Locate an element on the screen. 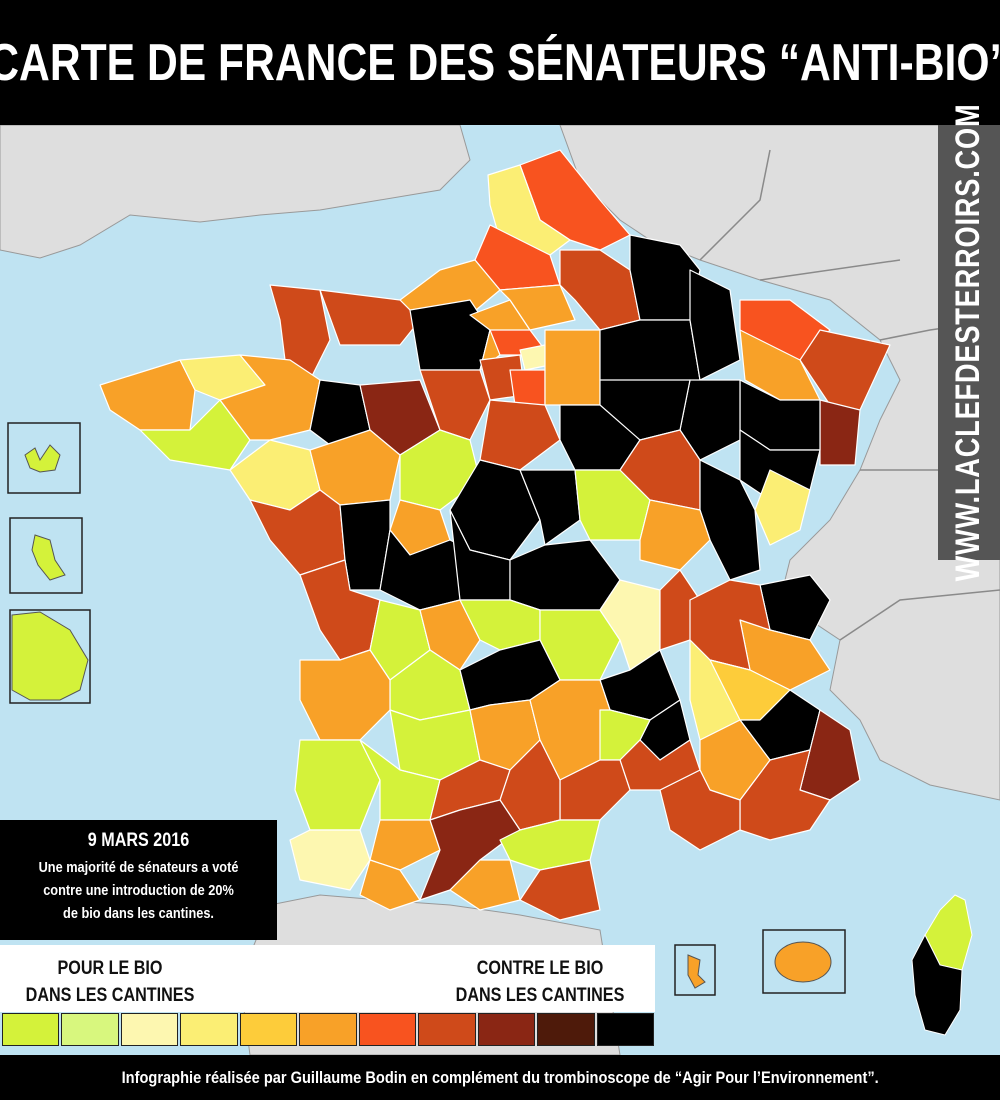 The image size is (1000, 1100). guadeloupe-shape is located at coordinates (42, 458).